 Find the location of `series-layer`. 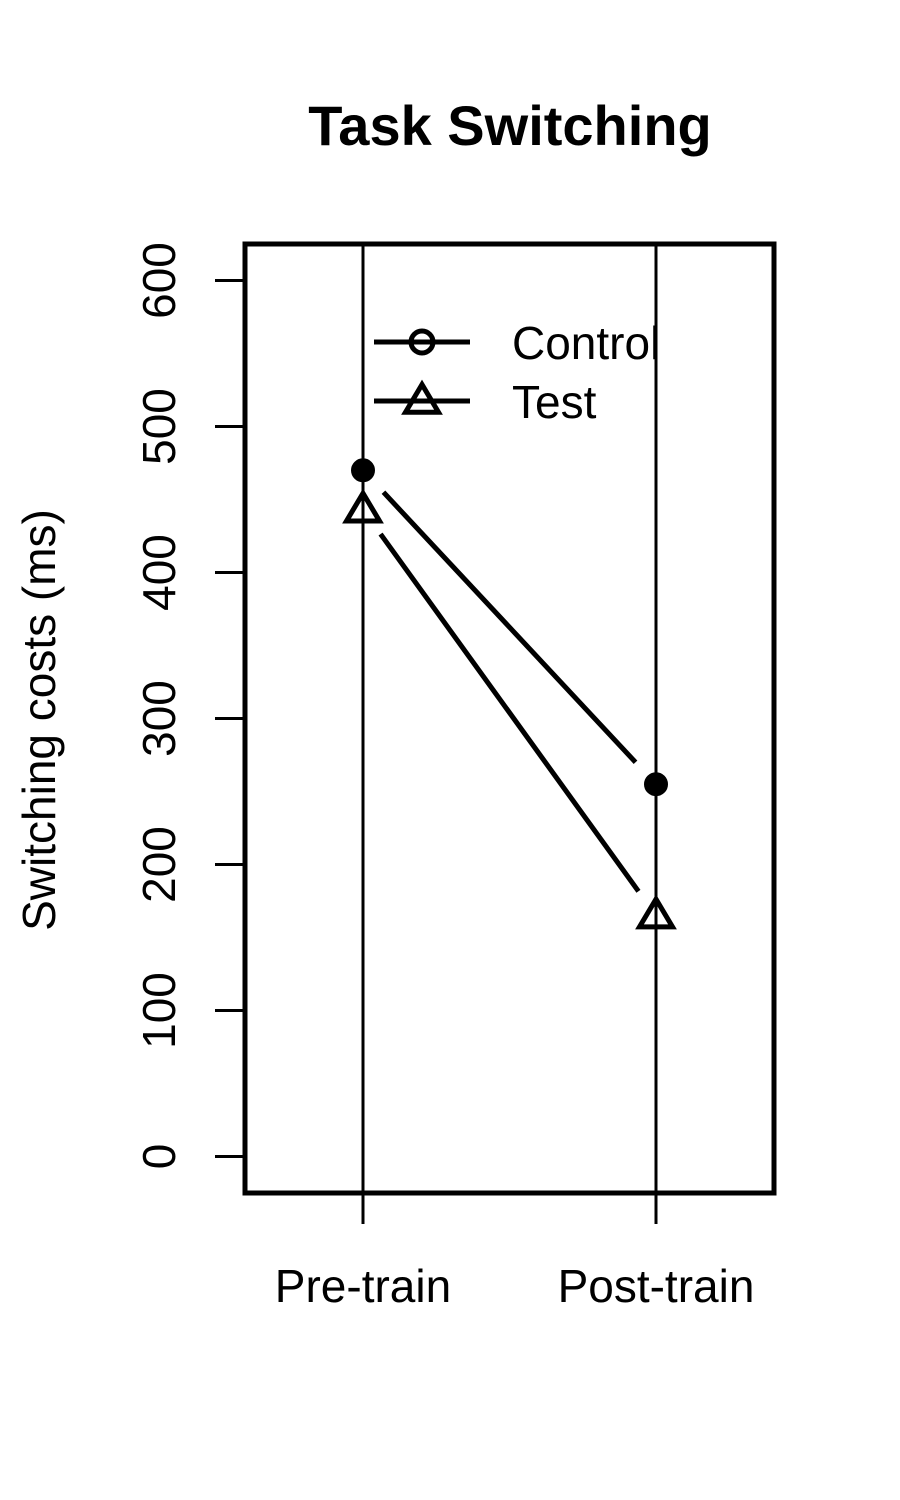

series-layer is located at coordinates (509, 694).